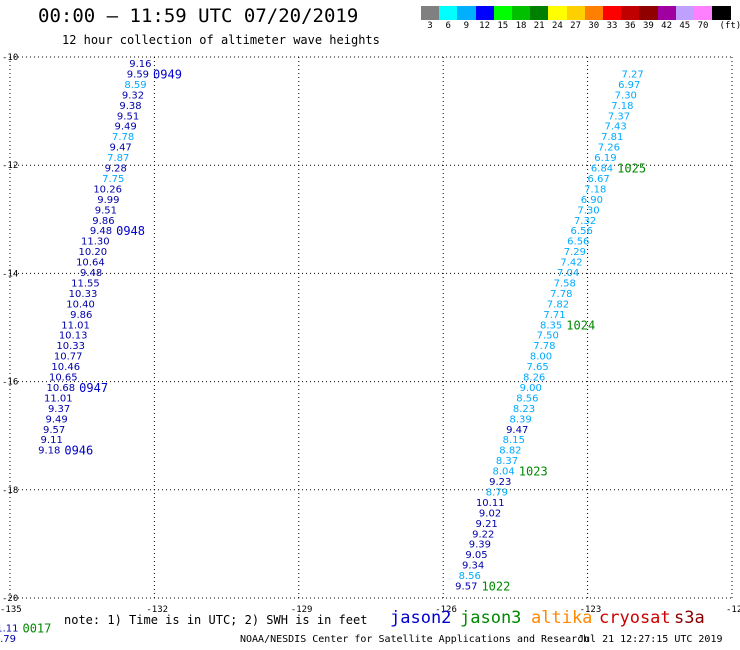  Describe the element at coordinates (504, 472) in the screenshot. I see `wave-height-value: 8.04` at that location.